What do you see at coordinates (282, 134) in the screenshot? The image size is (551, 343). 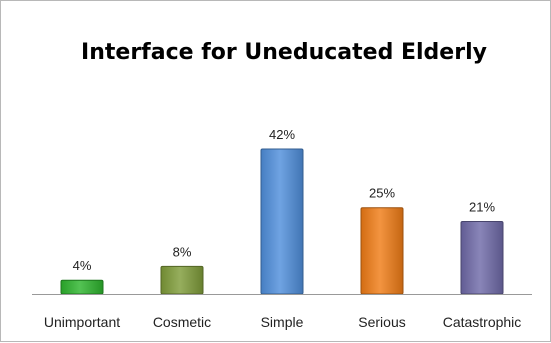 I see `data-label-simple: 42%` at bounding box center [282, 134].